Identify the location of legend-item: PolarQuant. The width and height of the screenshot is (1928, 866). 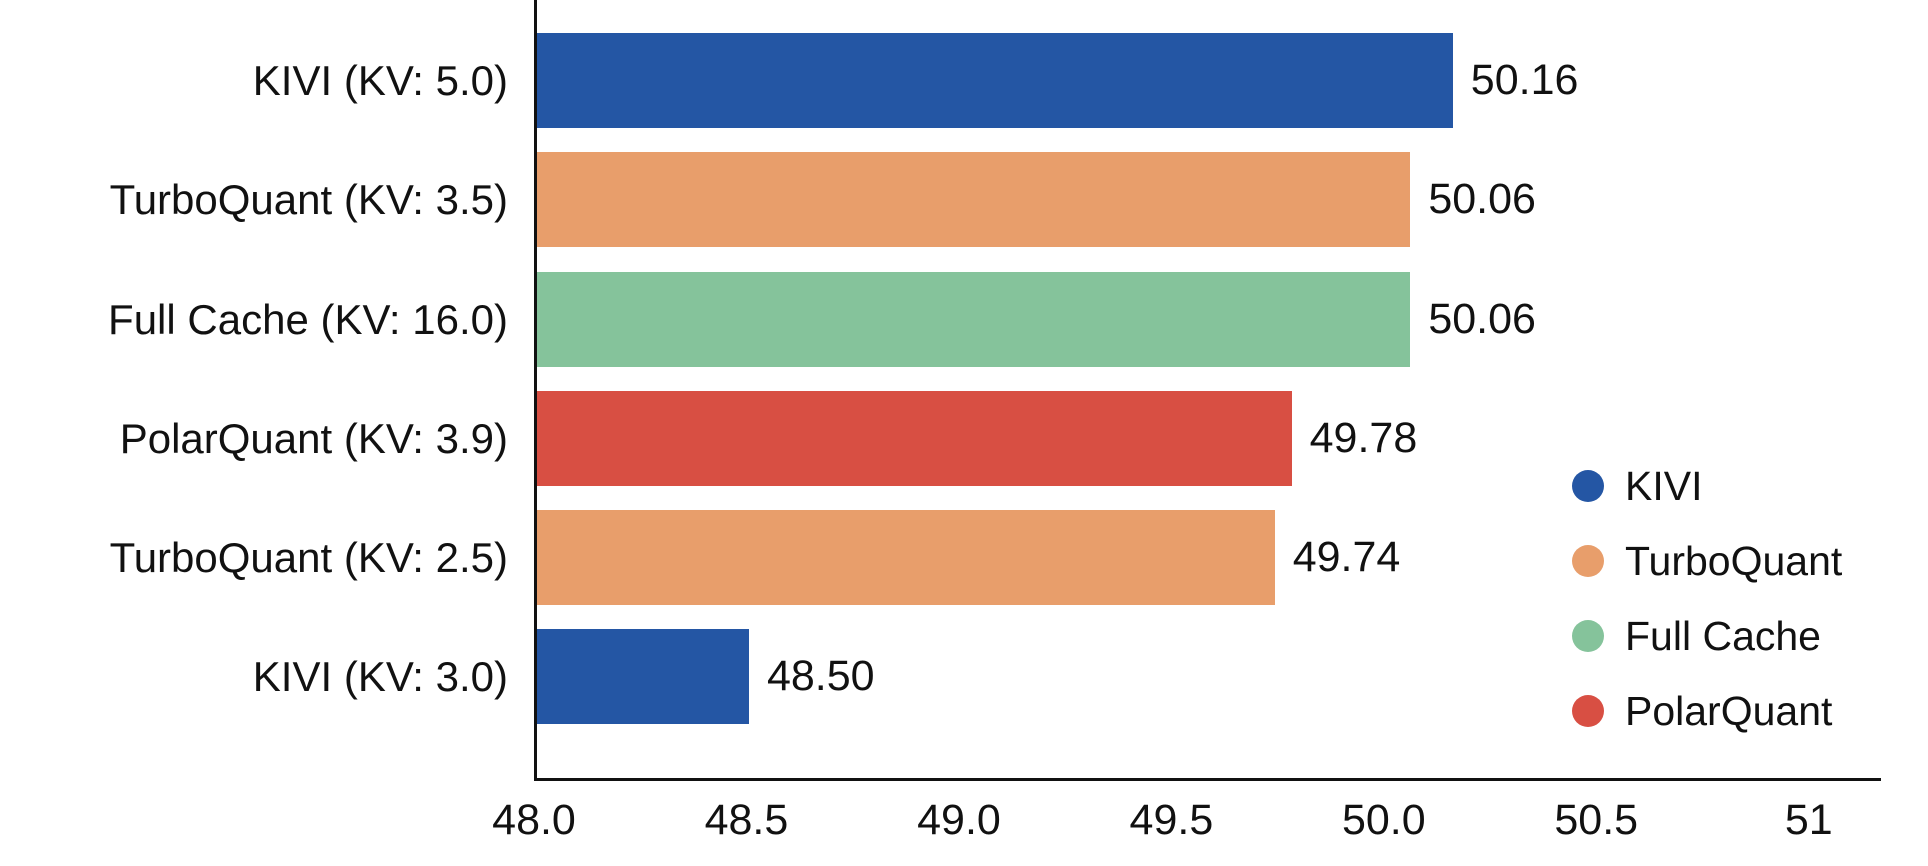
(1707, 711).